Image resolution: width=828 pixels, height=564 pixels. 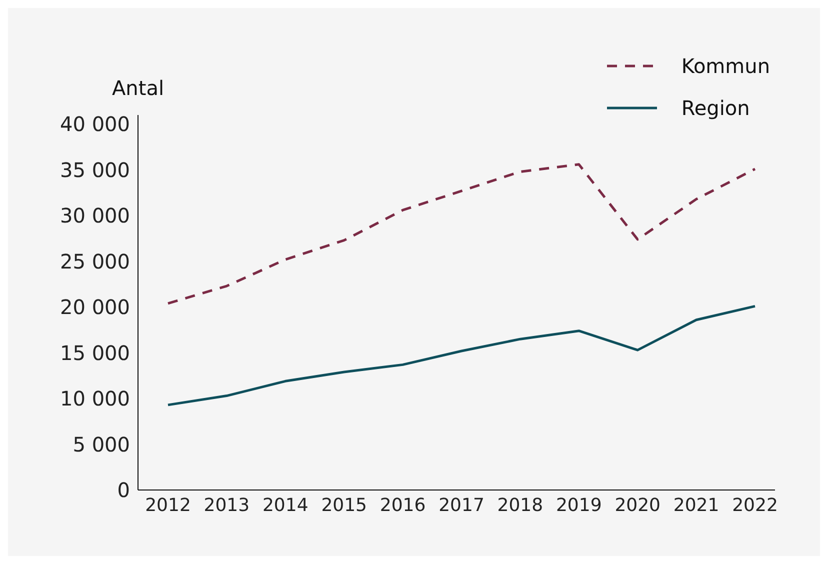 What do you see at coordinates (138, 88) in the screenshot?
I see `y-axis-title: Antal` at bounding box center [138, 88].